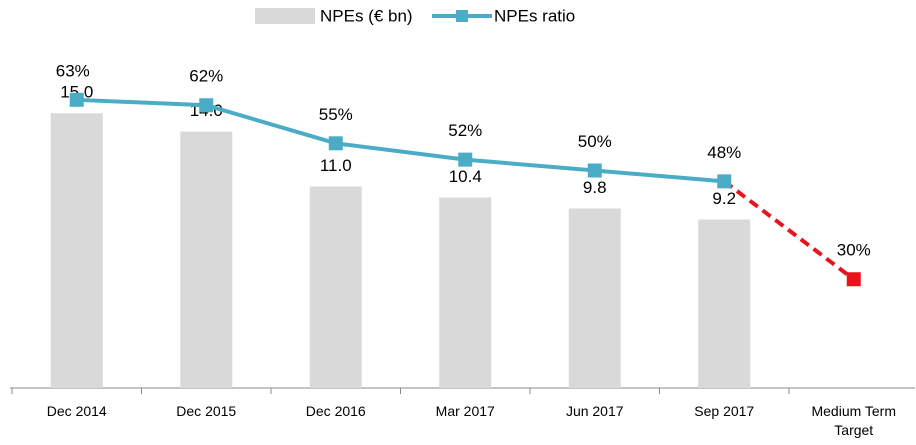 The height and width of the screenshot is (445, 916). Describe the element at coordinates (462, 16) in the screenshot. I see `legend-marker` at that location.